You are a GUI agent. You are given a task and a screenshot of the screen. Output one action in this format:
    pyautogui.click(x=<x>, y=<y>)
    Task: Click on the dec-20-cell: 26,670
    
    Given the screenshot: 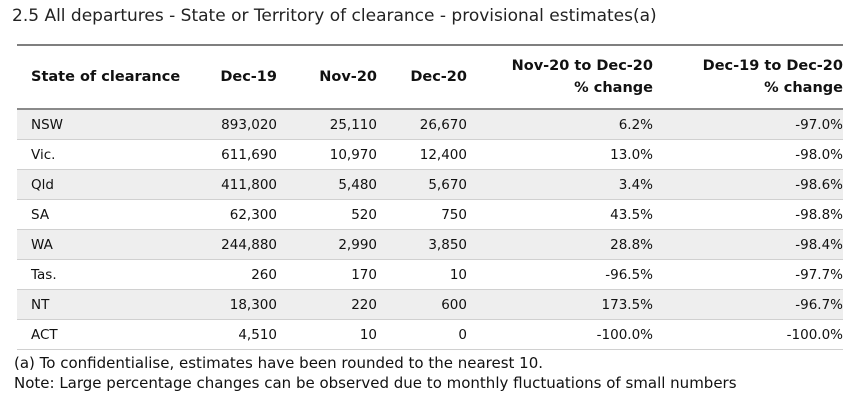 What is the action you would take?
    pyautogui.click(x=422, y=124)
    